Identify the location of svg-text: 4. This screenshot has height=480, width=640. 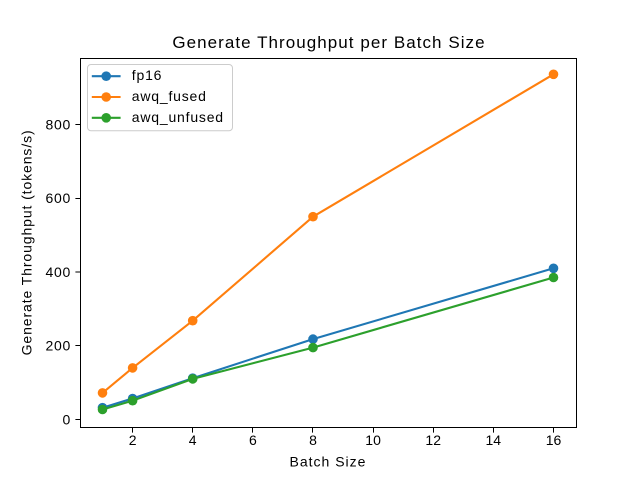
(193, 440).